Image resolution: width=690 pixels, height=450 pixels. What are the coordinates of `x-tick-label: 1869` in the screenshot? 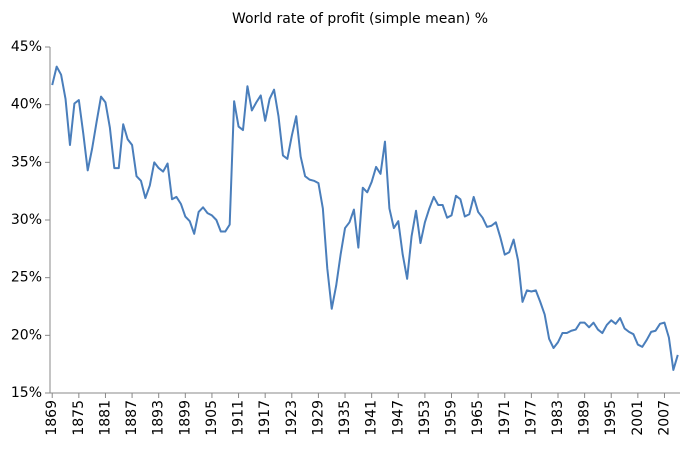 It's located at (52, 418).